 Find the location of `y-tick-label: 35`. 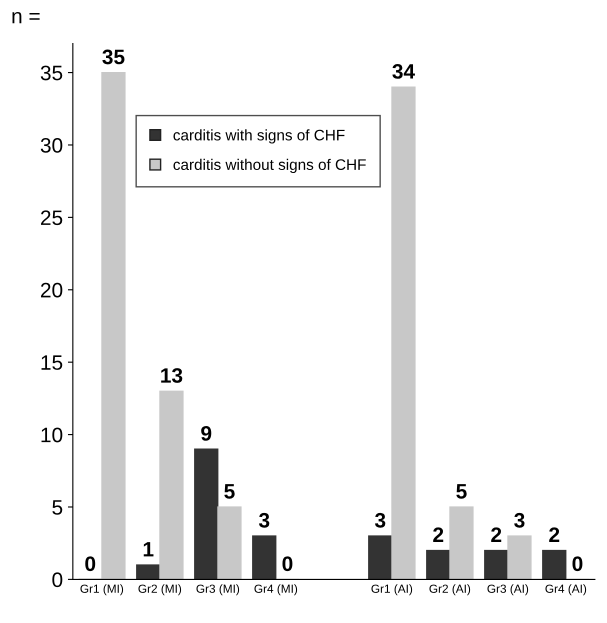

y-tick-label: 35 is located at coordinates (51, 73).